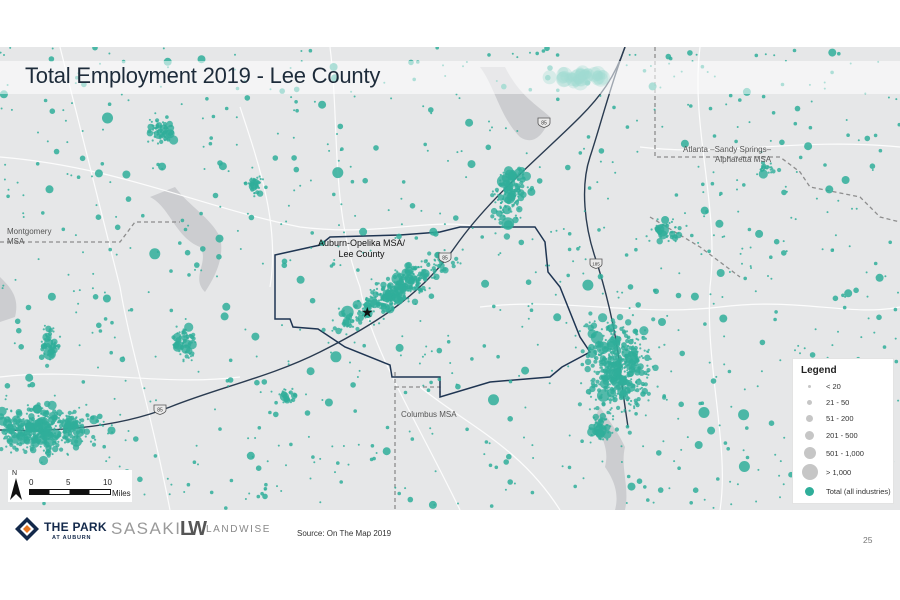  Describe the element at coordinates (29, 236) in the screenshot. I see `montgomery-msa-label: Montgomery MSA` at that location.